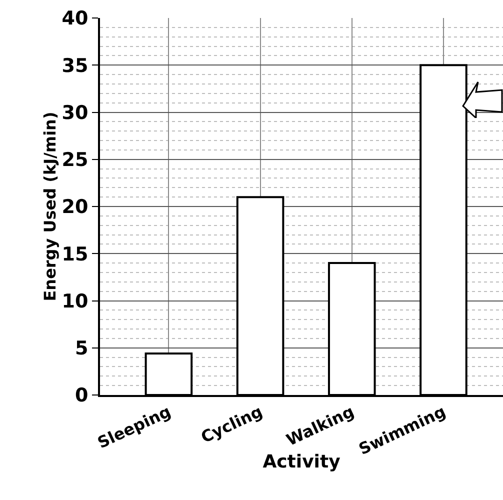  I want to click on y-tick-label: 15, so click(75, 254).